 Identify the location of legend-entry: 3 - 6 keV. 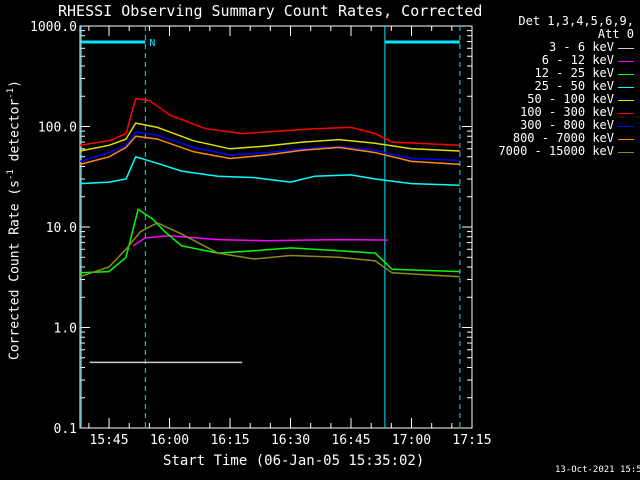
(581, 47).